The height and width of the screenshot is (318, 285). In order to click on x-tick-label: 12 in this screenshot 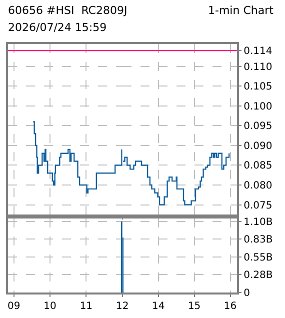, I will do `click(122, 306)`.